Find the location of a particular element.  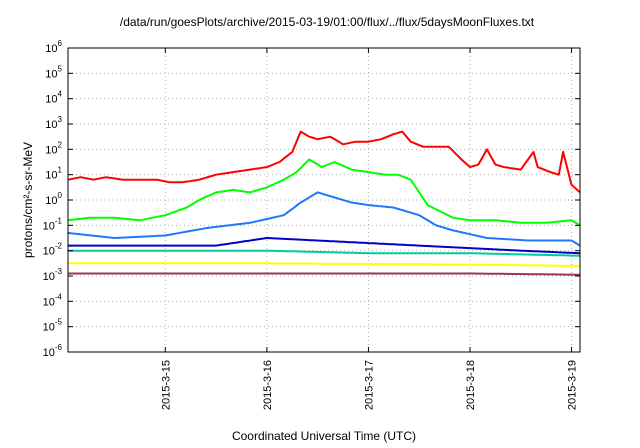

y-tick-label: 10⁻⁶ is located at coordinates (53, 351).